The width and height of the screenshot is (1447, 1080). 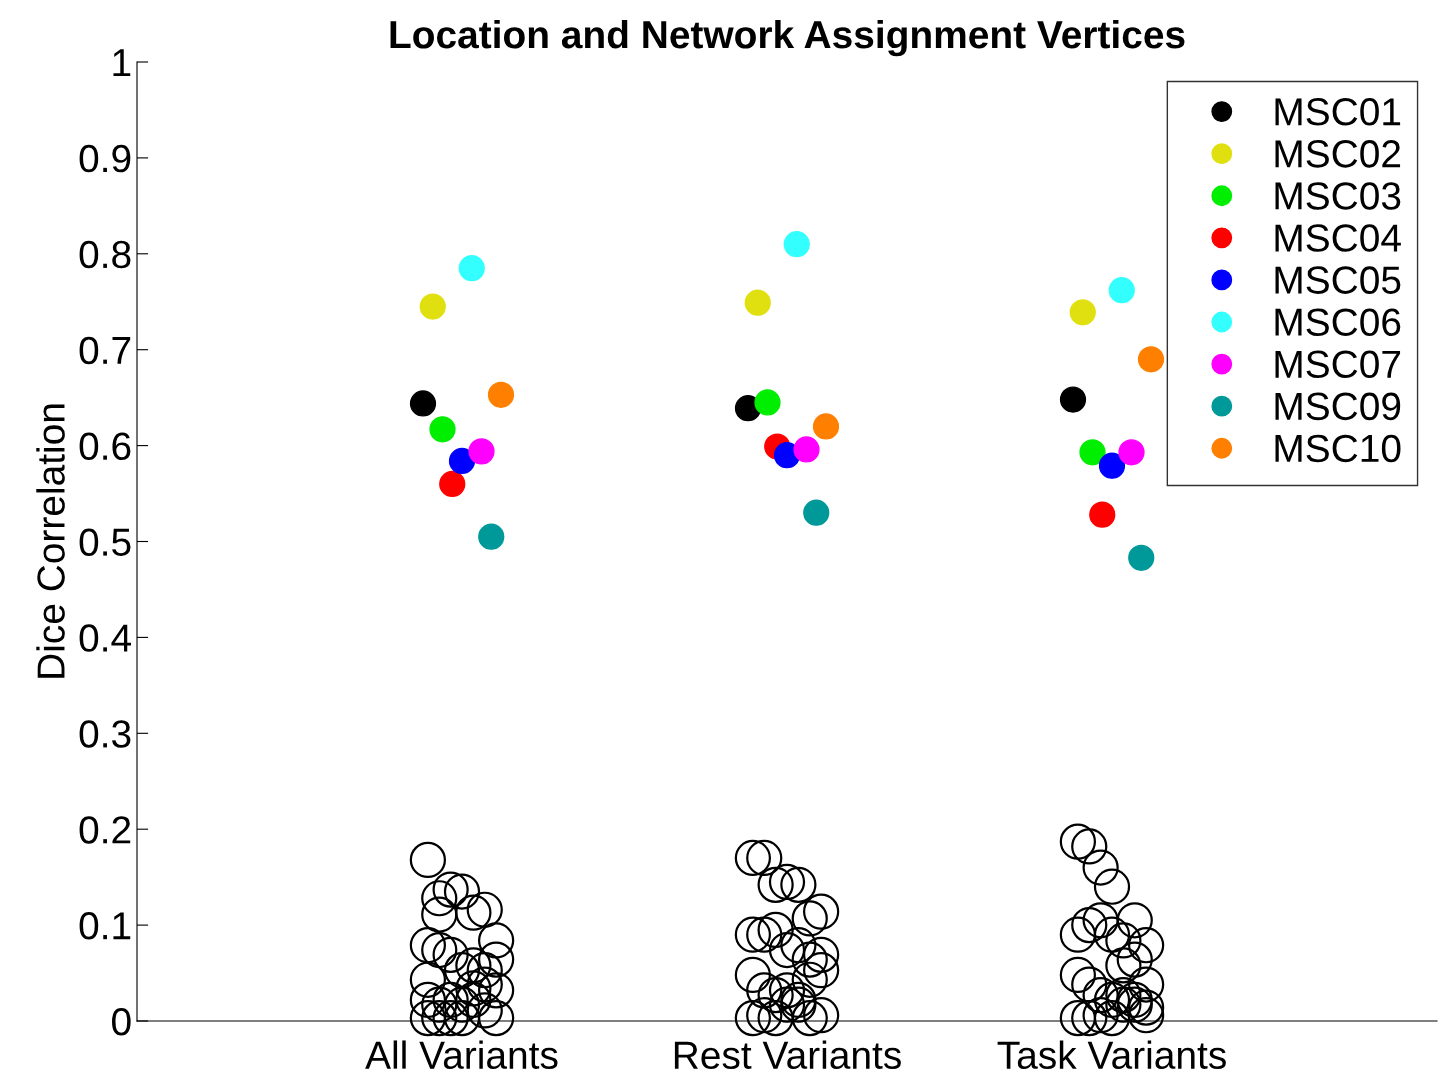 What do you see at coordinates (1338, 364) in the screenshot?
I see `legend-label: MSC07` at bounding box center [1338, 364].